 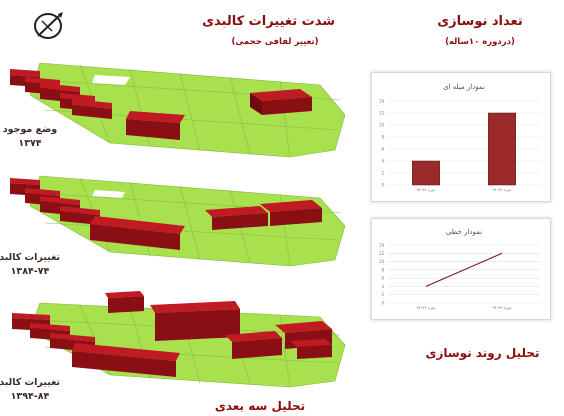 What do you see at coordinates (48, 28) in the screenshot?
I see `compass-icon` at bounding box center [48, 28].